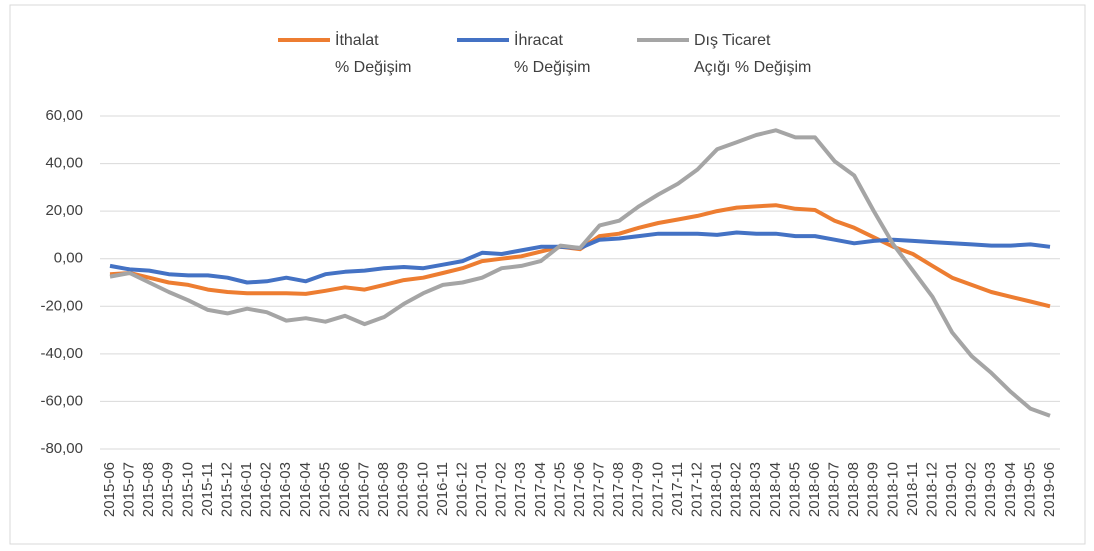  Describe the element at coordinates (61, 353) in the screenshot. I see `y-tick-label: -40,00` at that location.